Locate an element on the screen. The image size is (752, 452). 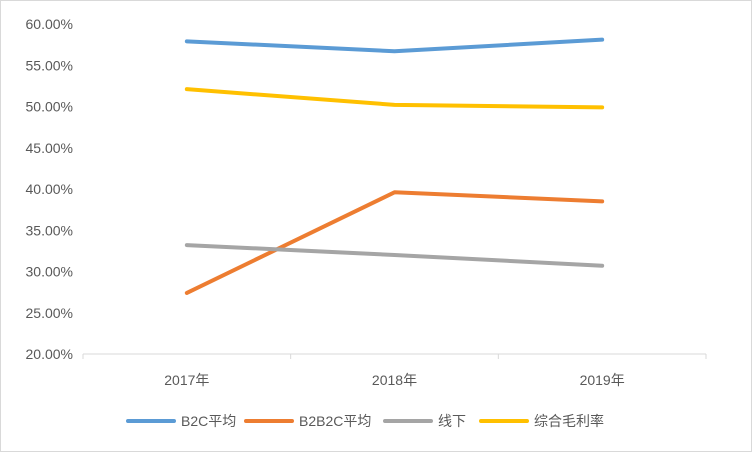
legend-label: B2C平均 is located at coordinates (208, 421).